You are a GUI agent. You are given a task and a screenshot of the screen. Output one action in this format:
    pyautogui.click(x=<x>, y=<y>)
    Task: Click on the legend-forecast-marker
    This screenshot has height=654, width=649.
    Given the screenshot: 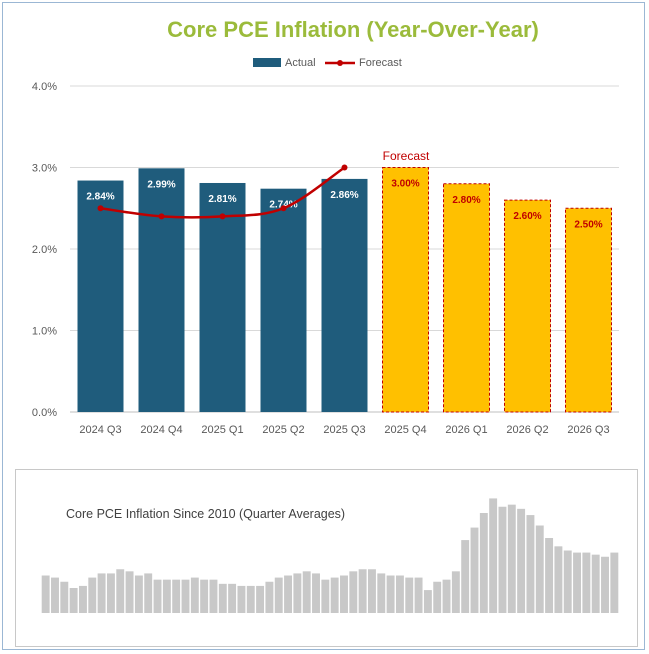 What is the action you would take?
    pyautogui.click(x=340, y=63)
    